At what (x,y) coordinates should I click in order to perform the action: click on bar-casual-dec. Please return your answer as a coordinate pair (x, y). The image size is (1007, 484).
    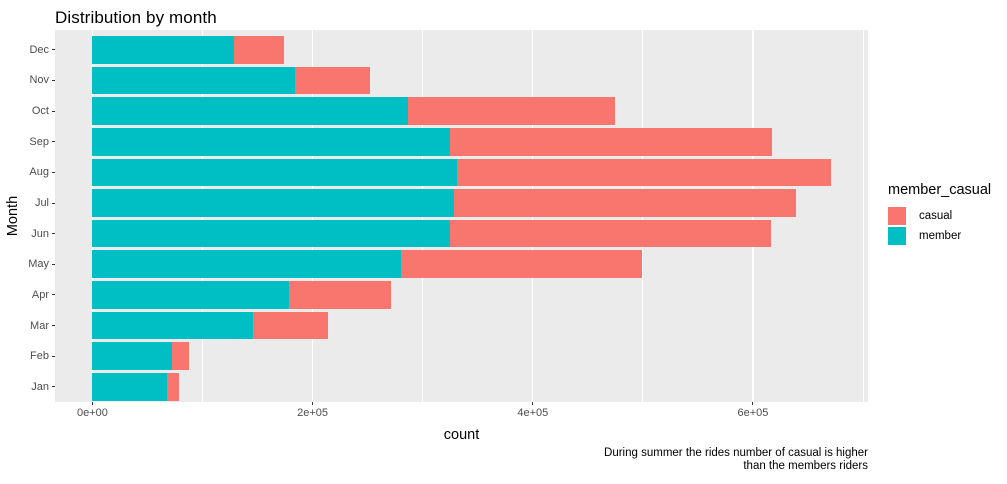
    Looking at the image, I should click on (259, 50).